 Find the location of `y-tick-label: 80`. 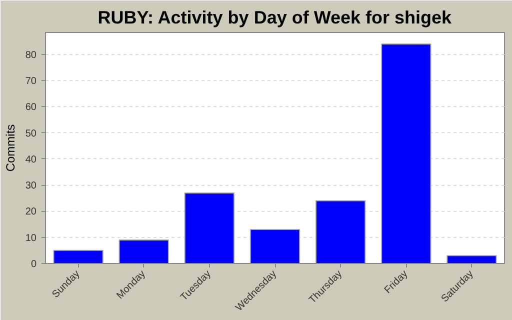

y-tick-label: 80 is located at coordinates (31, 55).